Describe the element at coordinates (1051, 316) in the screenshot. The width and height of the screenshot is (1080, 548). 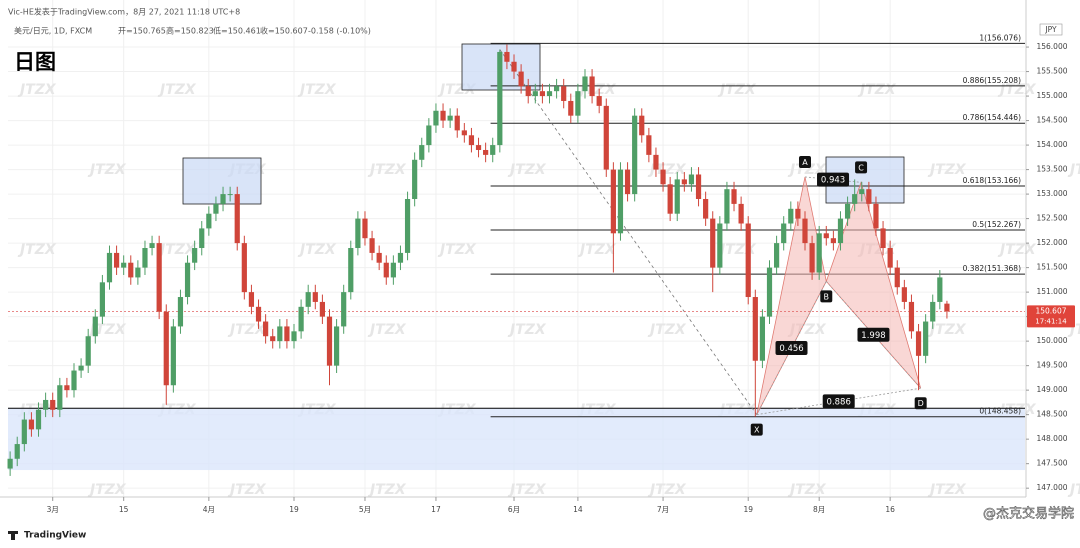
I see `last-price-box` at that location.